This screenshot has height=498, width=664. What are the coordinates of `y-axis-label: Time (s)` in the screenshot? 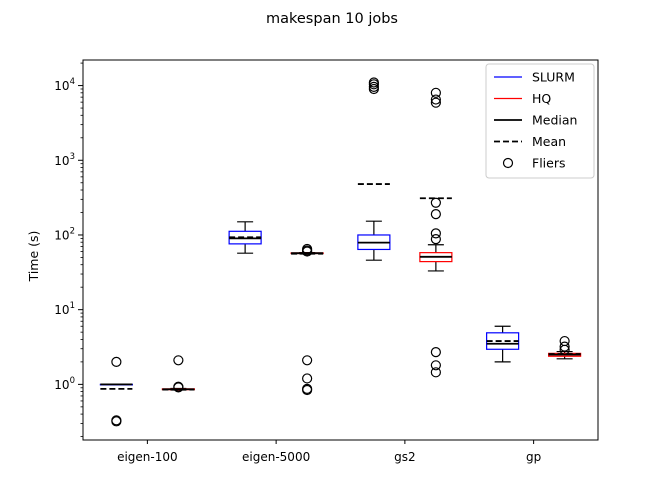 It's located at (33, 257).